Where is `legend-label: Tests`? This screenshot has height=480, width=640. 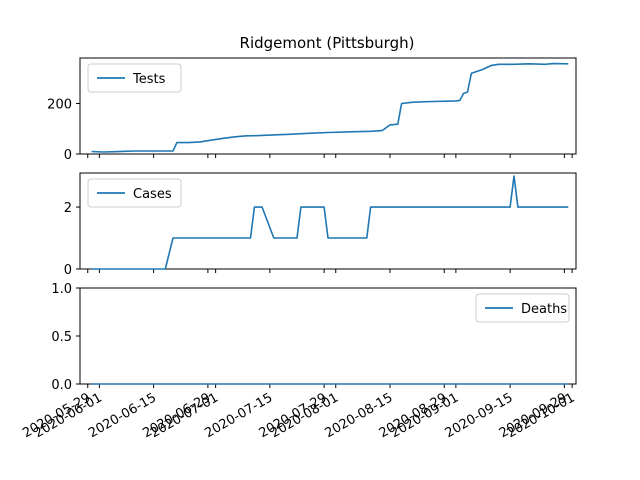 legend-label: Tests is located at coordinates (149, 79).